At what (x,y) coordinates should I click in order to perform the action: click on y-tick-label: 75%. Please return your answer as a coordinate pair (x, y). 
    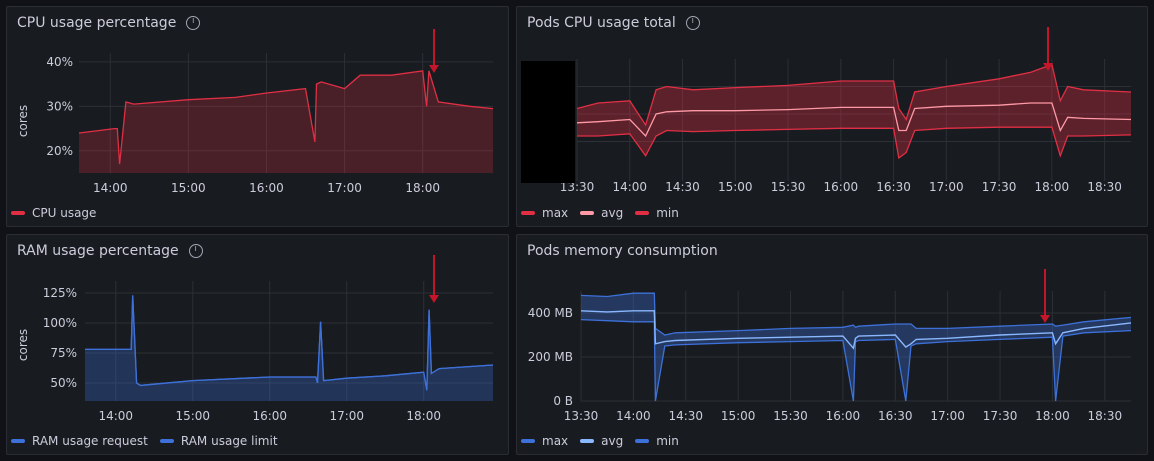
    Looking at the image, I should click on (63, 353).